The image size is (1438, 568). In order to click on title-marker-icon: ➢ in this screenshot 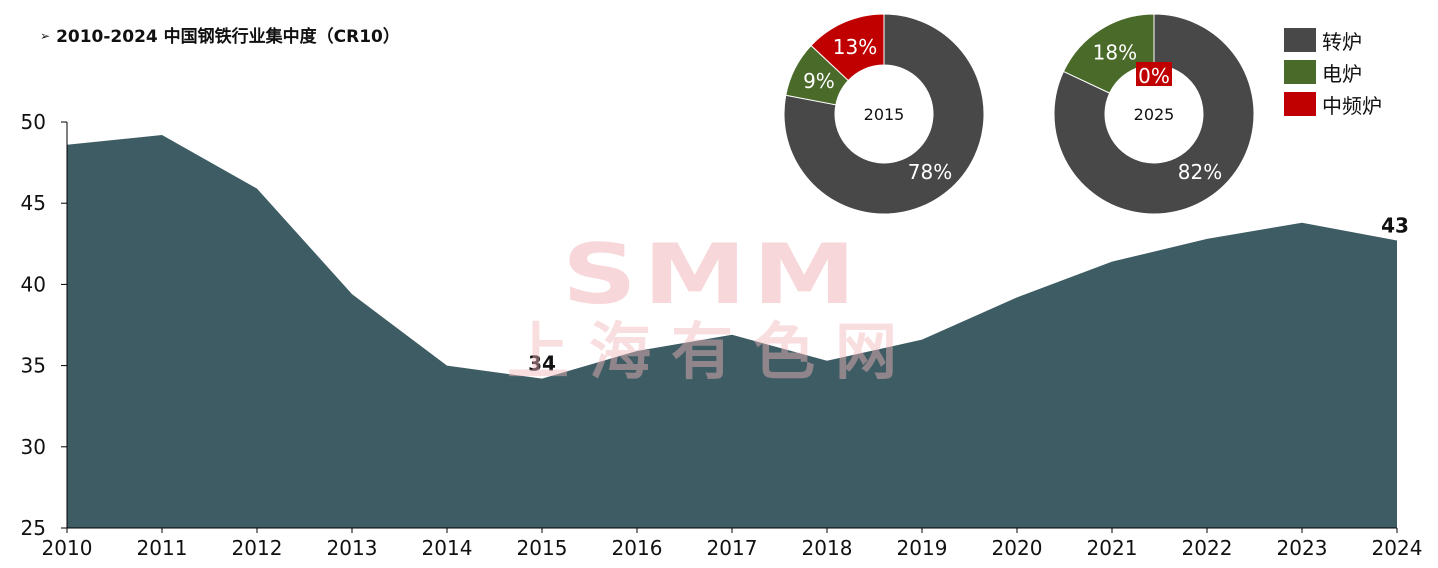, I will do `click(45, 36)`.